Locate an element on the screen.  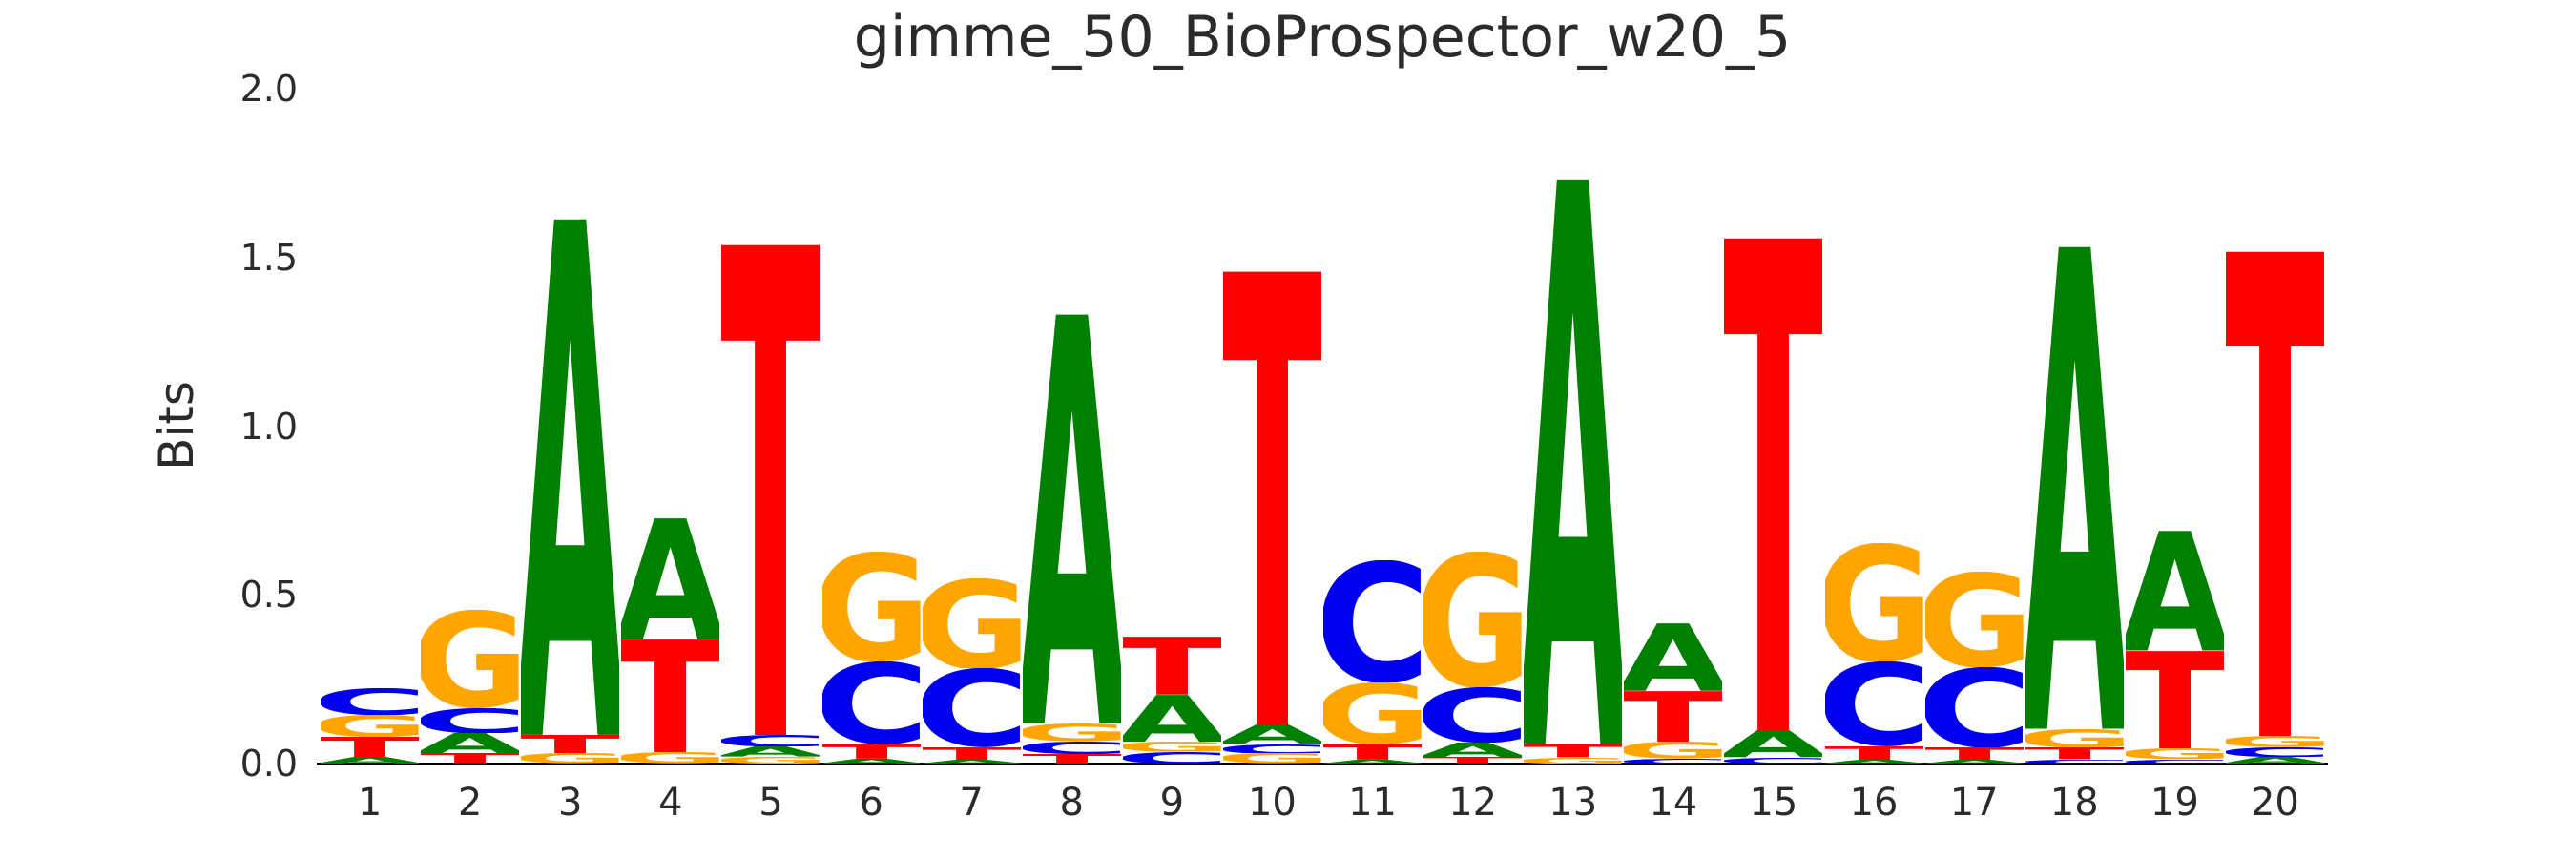
y-tick-label: 0.5 is located at coordinates (268, 595).